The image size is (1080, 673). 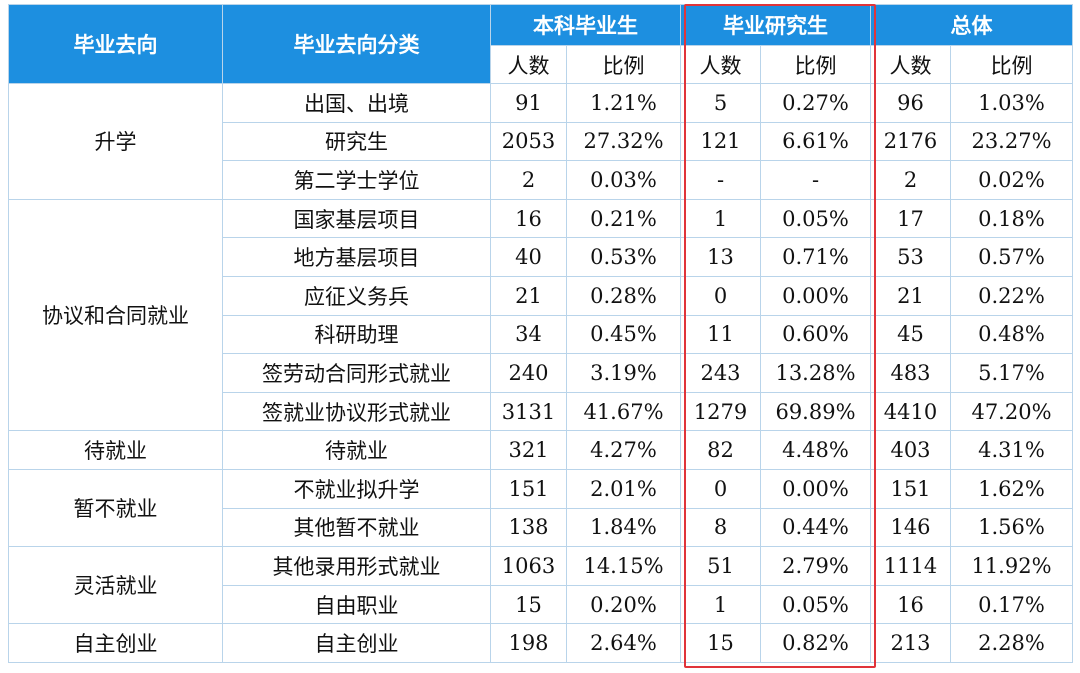 What do you see at coordinates (1011, 64) in the screenshot?
I see `subheader-total-ratio: 比例` at bounding box center [1011, 64].